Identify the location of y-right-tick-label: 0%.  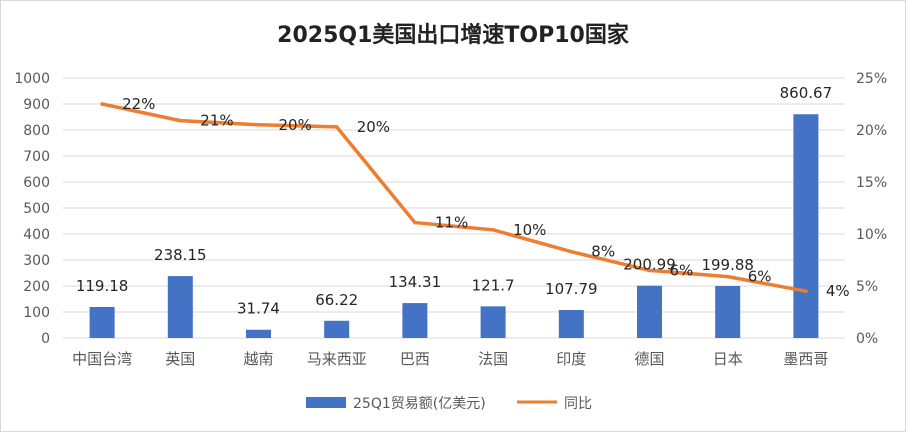
(867, 339).